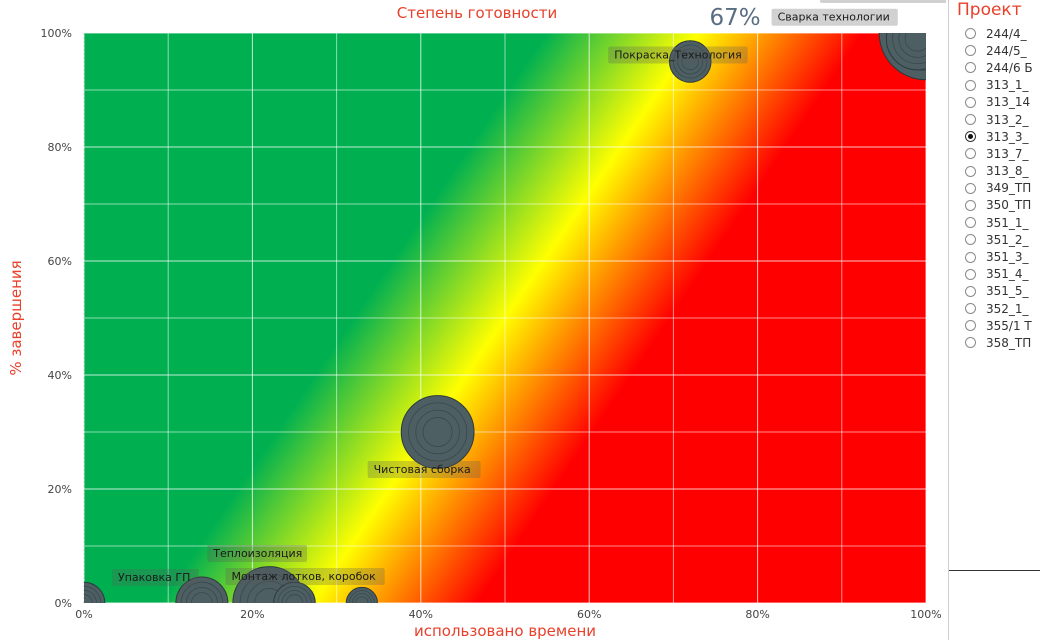 Image resolution: width=1040 pixels, height=640 pixels. What do you see at coordinates (1009, 342) in the screenshot?
I see `project-option-label: 358_ТП` at bounding box center [1009, 342].